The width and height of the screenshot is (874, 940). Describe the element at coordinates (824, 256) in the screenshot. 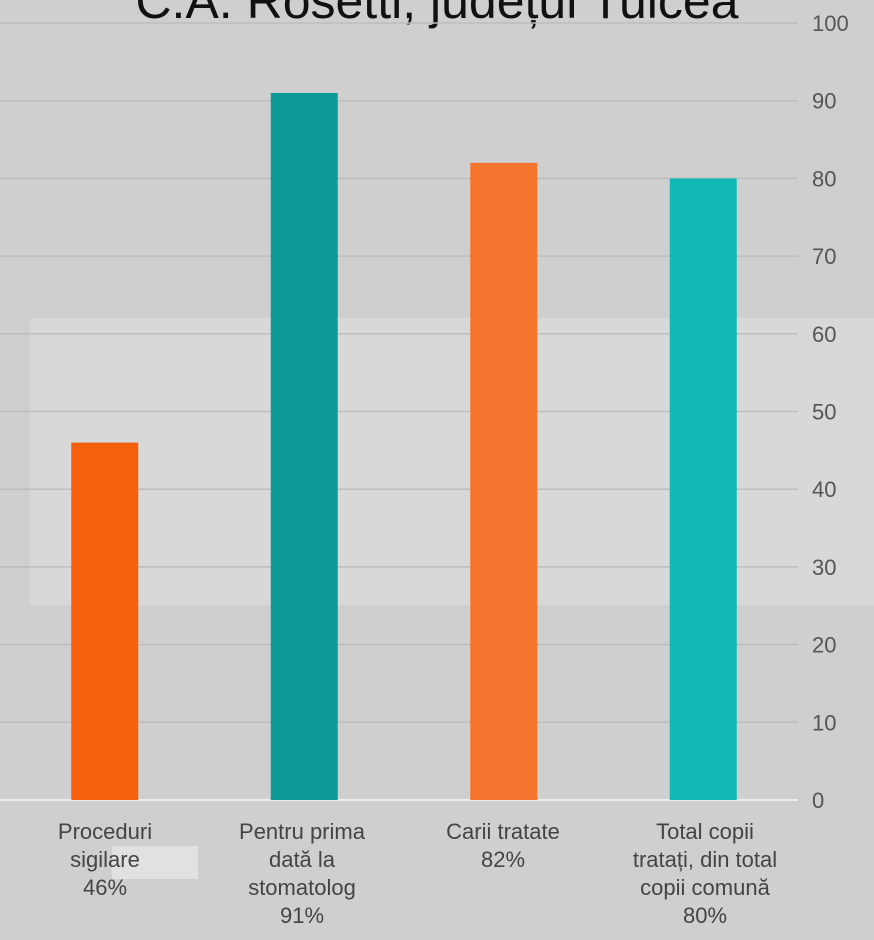

I see `y-tick-label: 70` at that location.